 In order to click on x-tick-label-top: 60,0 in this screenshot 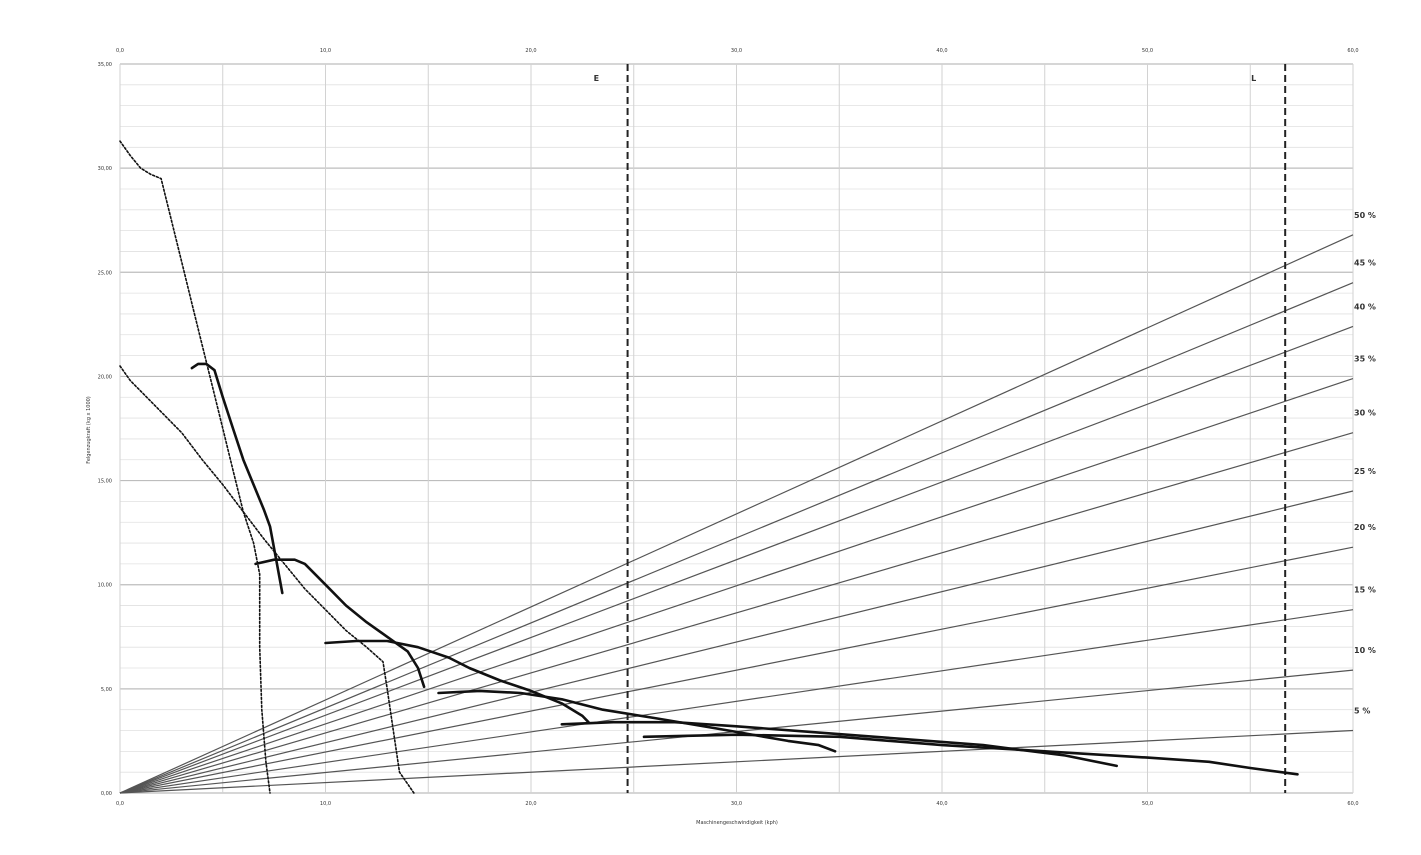, I will do `click(1352, 51)`.